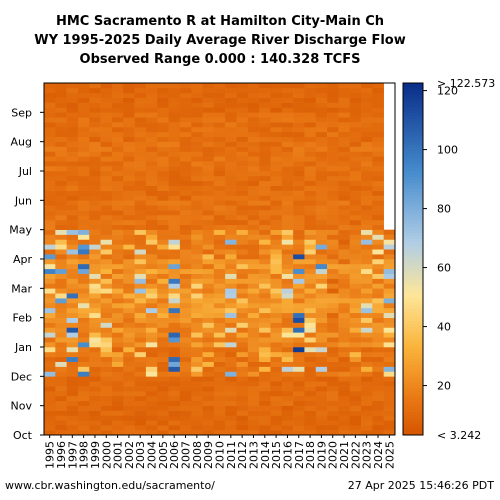  I want to click on x-tick-label: 1996, so click(61, 455).